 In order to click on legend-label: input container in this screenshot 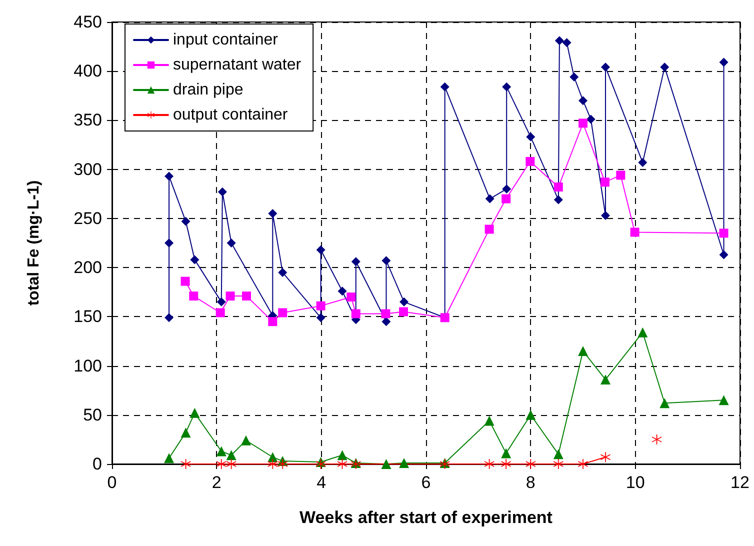, I will do `click(226, 40)`.